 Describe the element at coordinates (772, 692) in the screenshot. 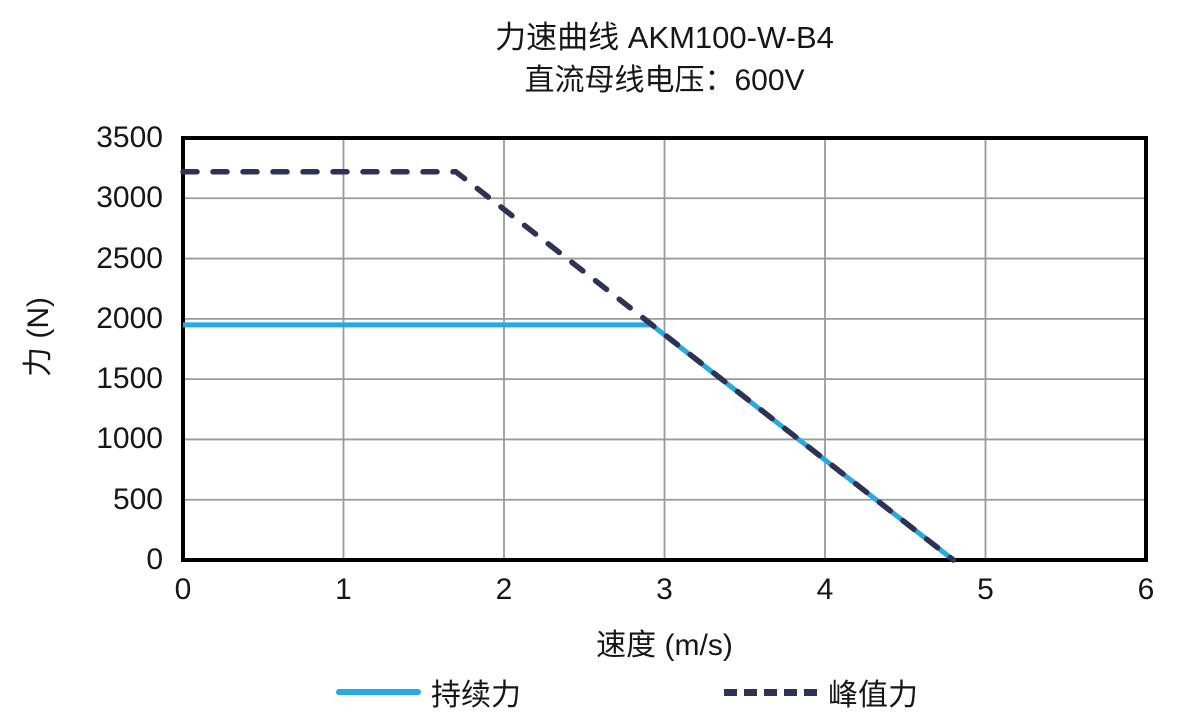

I see `peak-line-swatch-icon` at that location.